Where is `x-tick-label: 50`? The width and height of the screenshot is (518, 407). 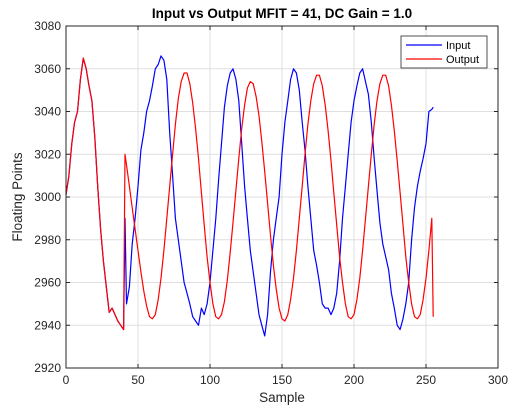 x-tick-label: 50 is located at coordinates (138, 380).